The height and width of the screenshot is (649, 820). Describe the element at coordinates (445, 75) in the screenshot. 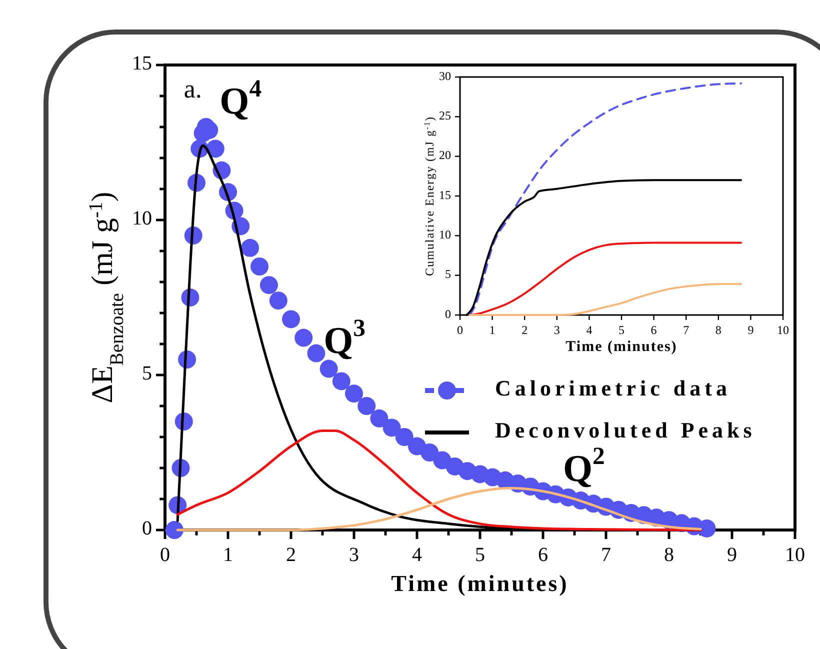

I see `y-tick-label: 30` at that location.